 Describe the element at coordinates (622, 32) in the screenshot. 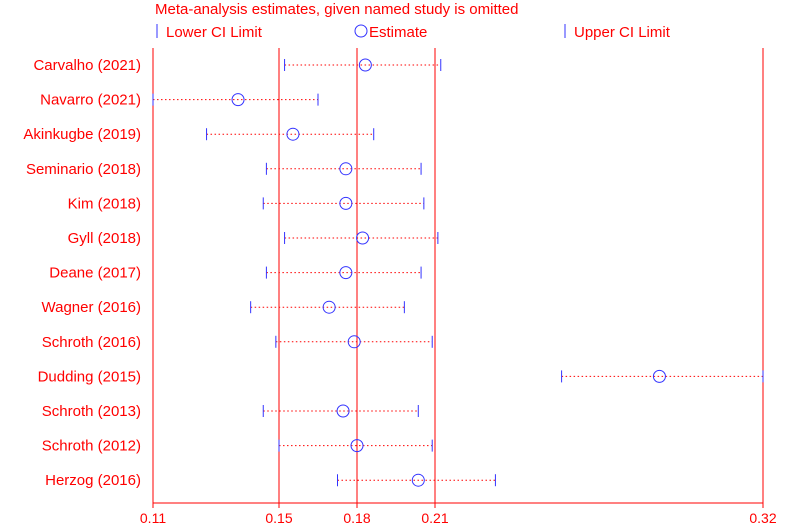

I see `legend-upper-ci-label: Upper CI Limit` at that location.